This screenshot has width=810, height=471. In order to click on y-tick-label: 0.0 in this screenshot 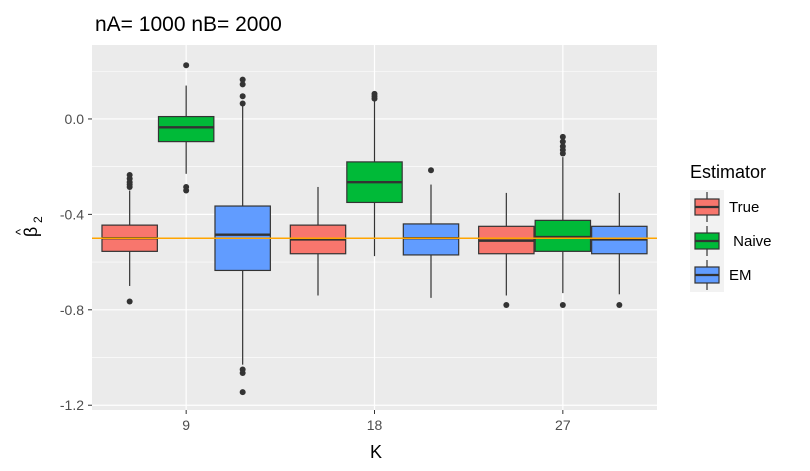, I will do `click(75, 119)`.